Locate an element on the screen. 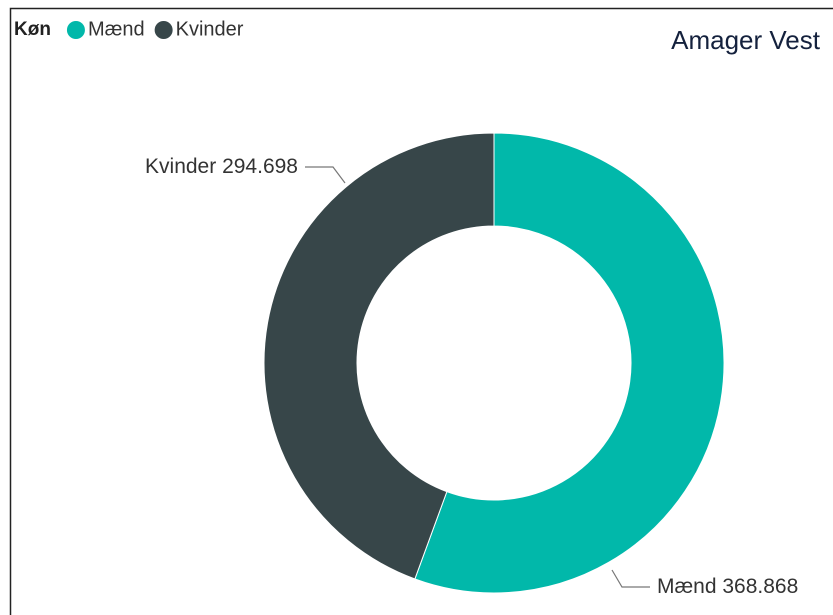 The width and height of the screenshot is (833, 615). legend-title: Køn is located at coordinates (32, 29).